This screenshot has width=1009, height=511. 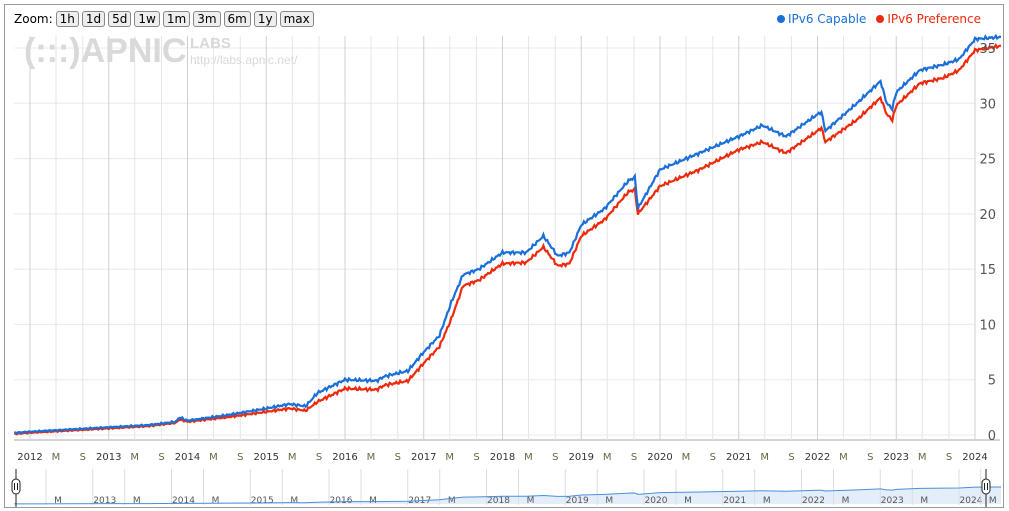 What do you see at coordinates (827, 19) in the screenshot?
I see `legend-label: IPv6 Capable` at bounding box center [827, 19].